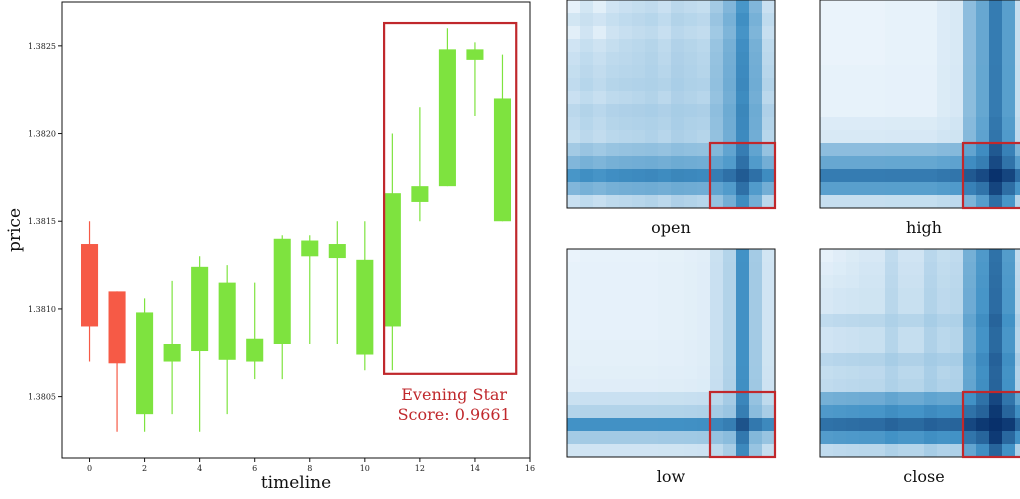  Describe the element at coordinates (42, 221) in the screenshot. I see `y-tick-label: 1.3815` at that location.